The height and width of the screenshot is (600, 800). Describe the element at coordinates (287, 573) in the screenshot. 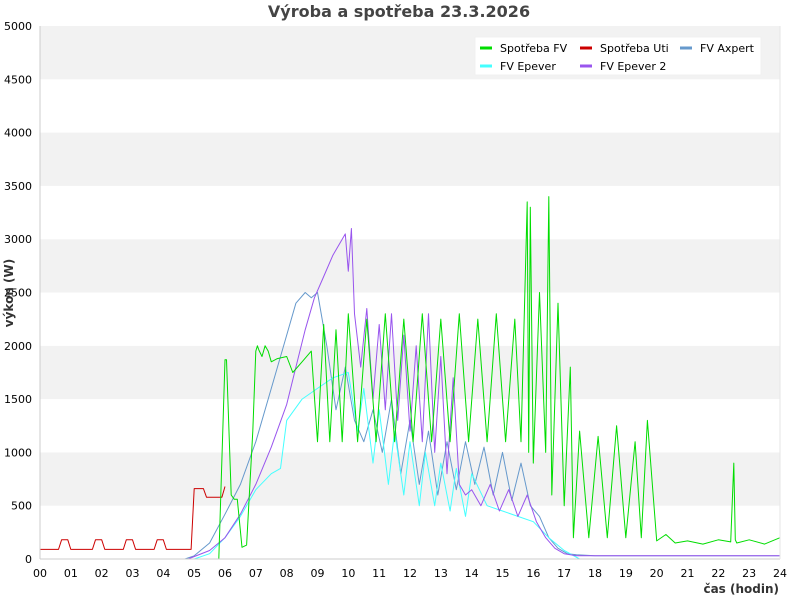

I see `x-tick-label: 08` at that location.